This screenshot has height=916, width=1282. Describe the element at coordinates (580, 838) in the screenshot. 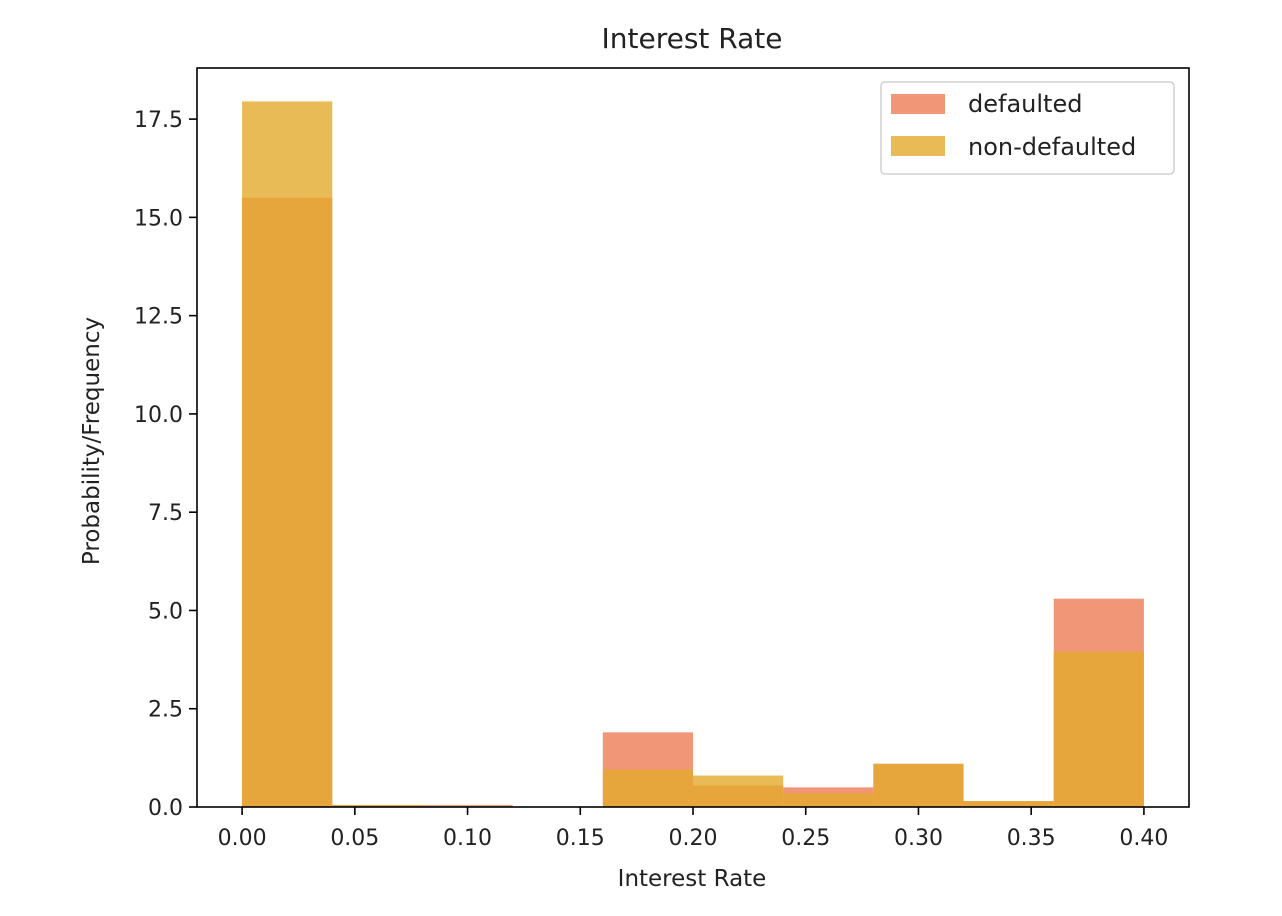

I see `x-tick-label: 0.15` at that location.